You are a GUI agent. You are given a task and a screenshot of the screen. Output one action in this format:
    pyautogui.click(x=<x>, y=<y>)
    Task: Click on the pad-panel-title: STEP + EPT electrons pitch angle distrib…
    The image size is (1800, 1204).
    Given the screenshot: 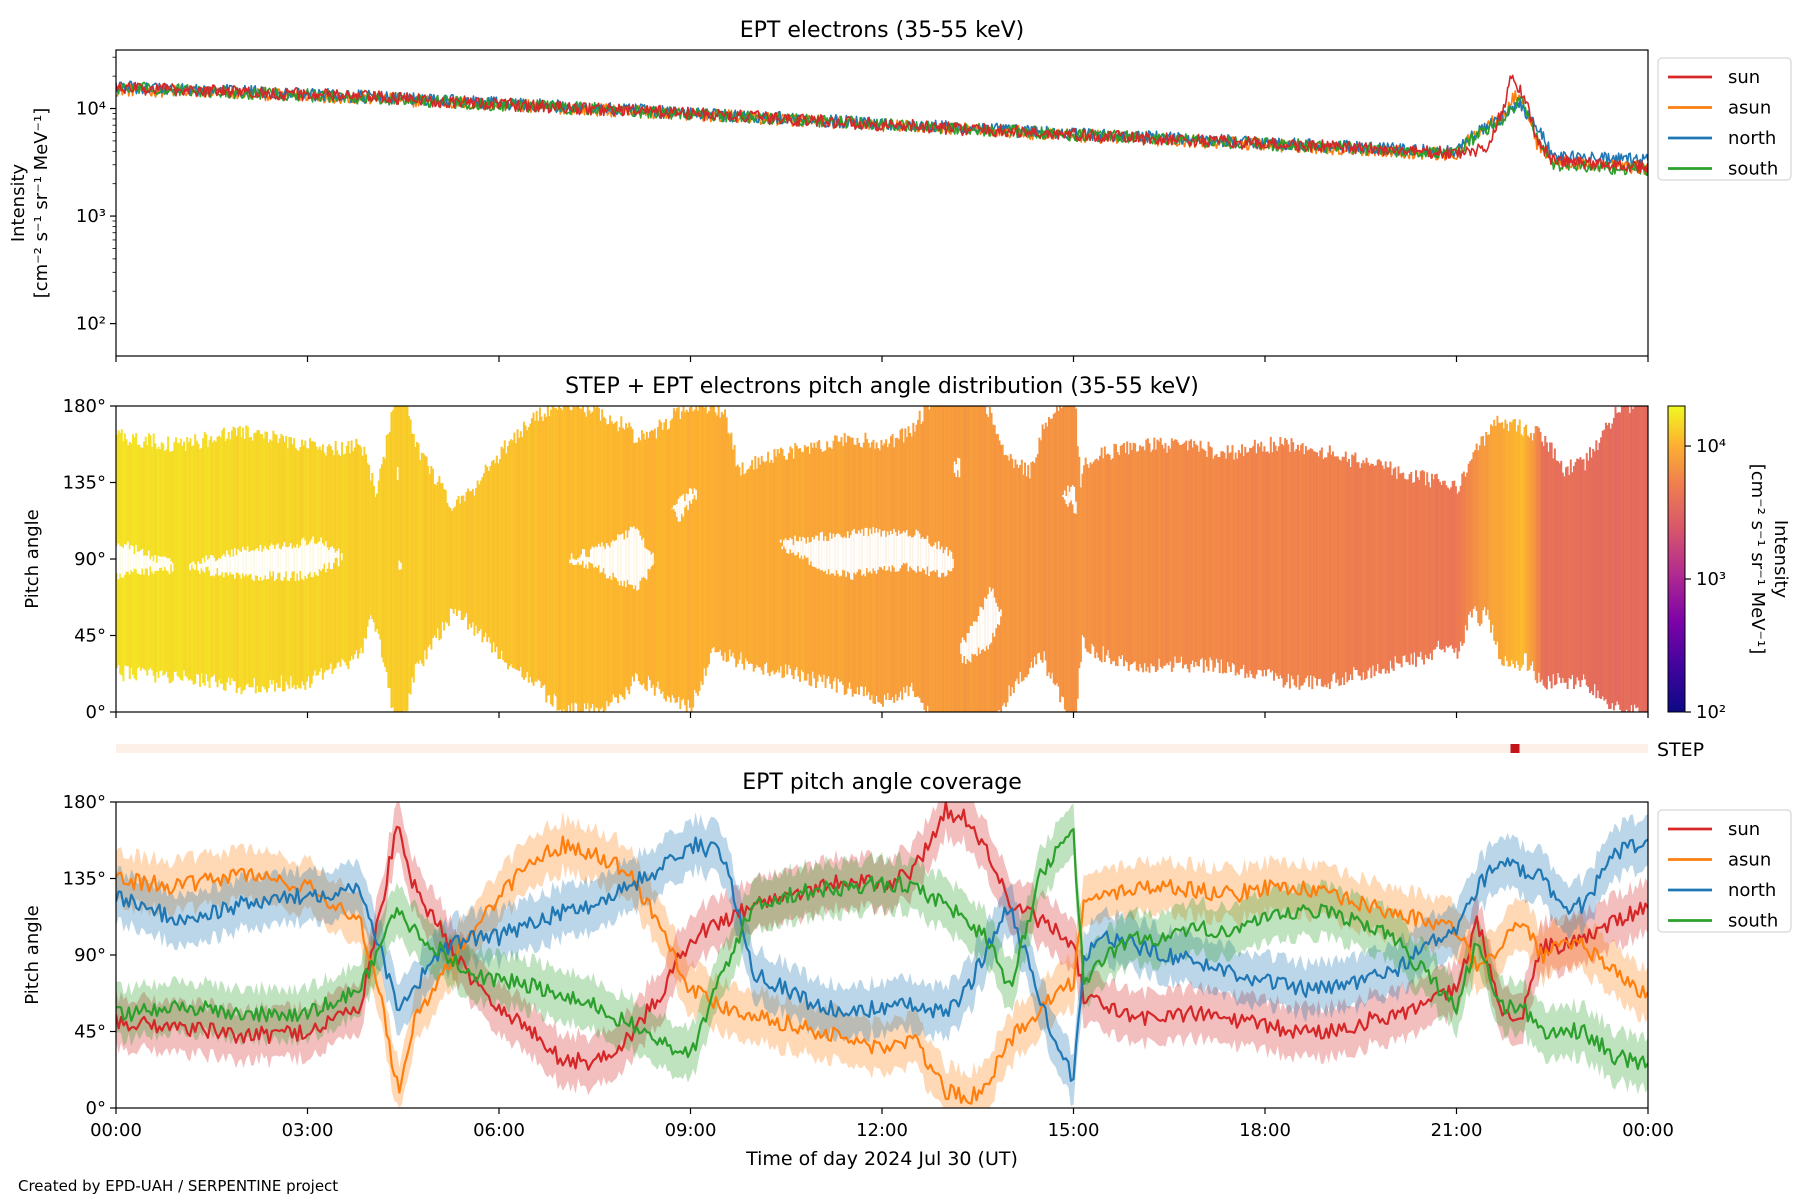 What is the action you would take?
    pyautogui.click(x=882, y=386)
    